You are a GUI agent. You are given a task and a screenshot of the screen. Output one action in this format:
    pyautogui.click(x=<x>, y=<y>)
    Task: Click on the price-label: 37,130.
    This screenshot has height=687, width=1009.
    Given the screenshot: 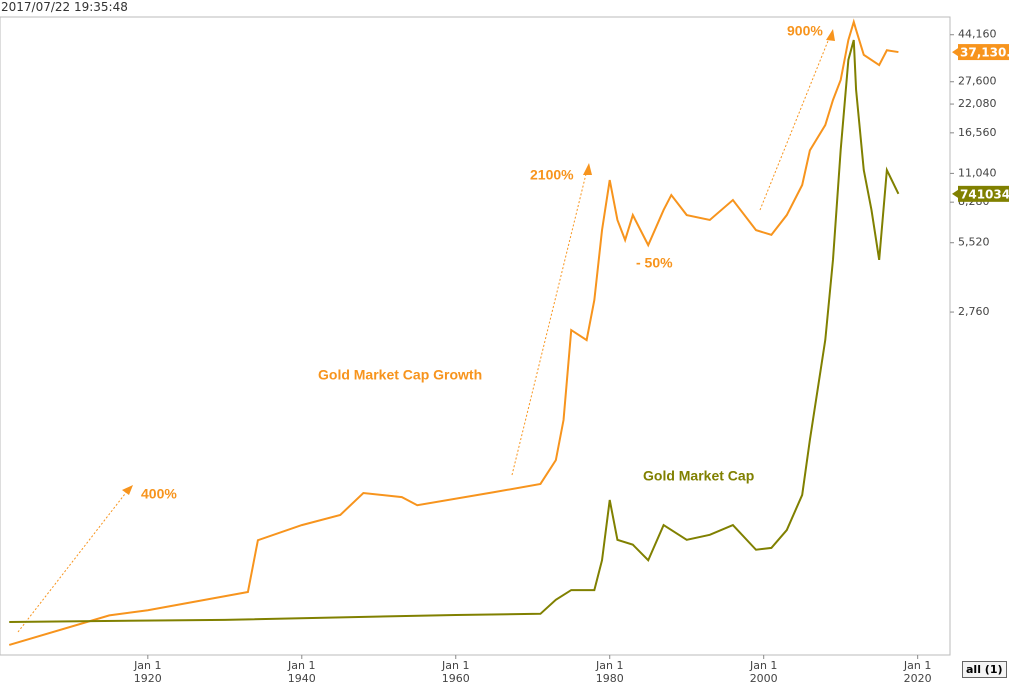 What is the action you would take?
    pyautogui.click(x=984, y=53)
    